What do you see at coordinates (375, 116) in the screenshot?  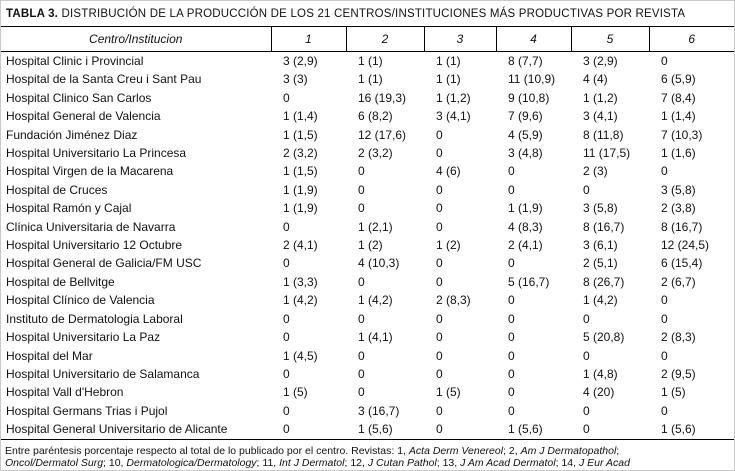 I see `value-cell: 6 (8,2)` at bounding box center [375, 116].